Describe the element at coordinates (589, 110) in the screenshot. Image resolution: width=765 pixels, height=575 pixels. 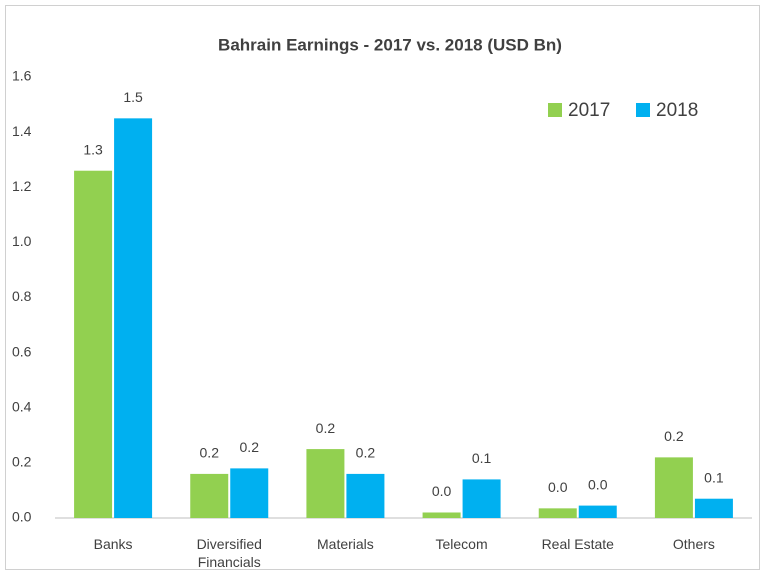
I see `legend-label: 2017` at that location.